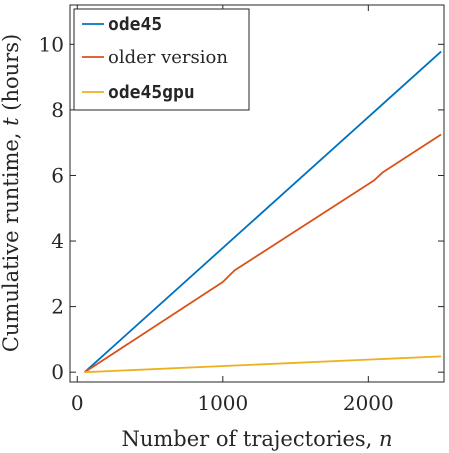 The image size is (449, 453). Describe the element at coordinates (250, 439) in the screenshot. I see `x-axis-label-text: Number of trajectories,` at that location.